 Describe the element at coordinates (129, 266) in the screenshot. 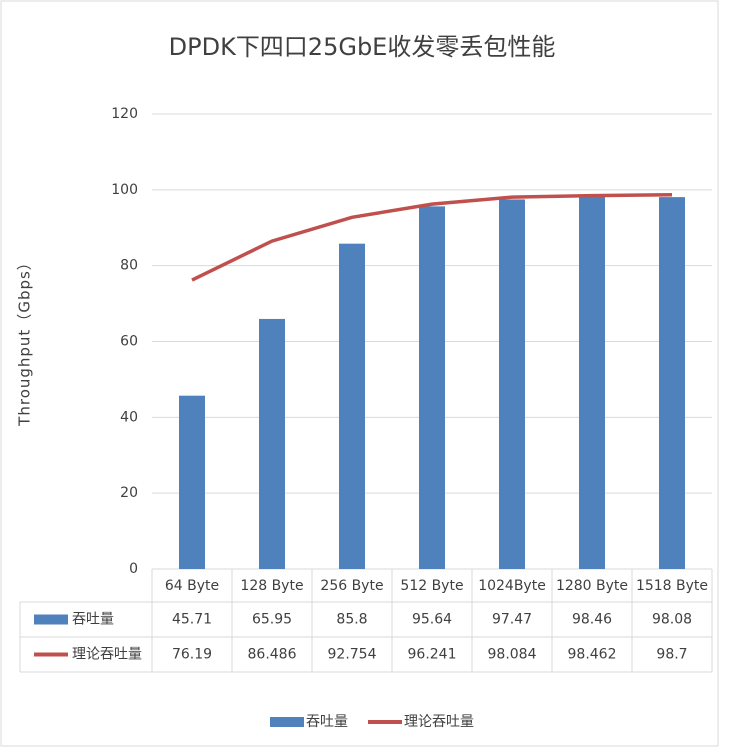

I see `y-tick-label: 80` at that location.